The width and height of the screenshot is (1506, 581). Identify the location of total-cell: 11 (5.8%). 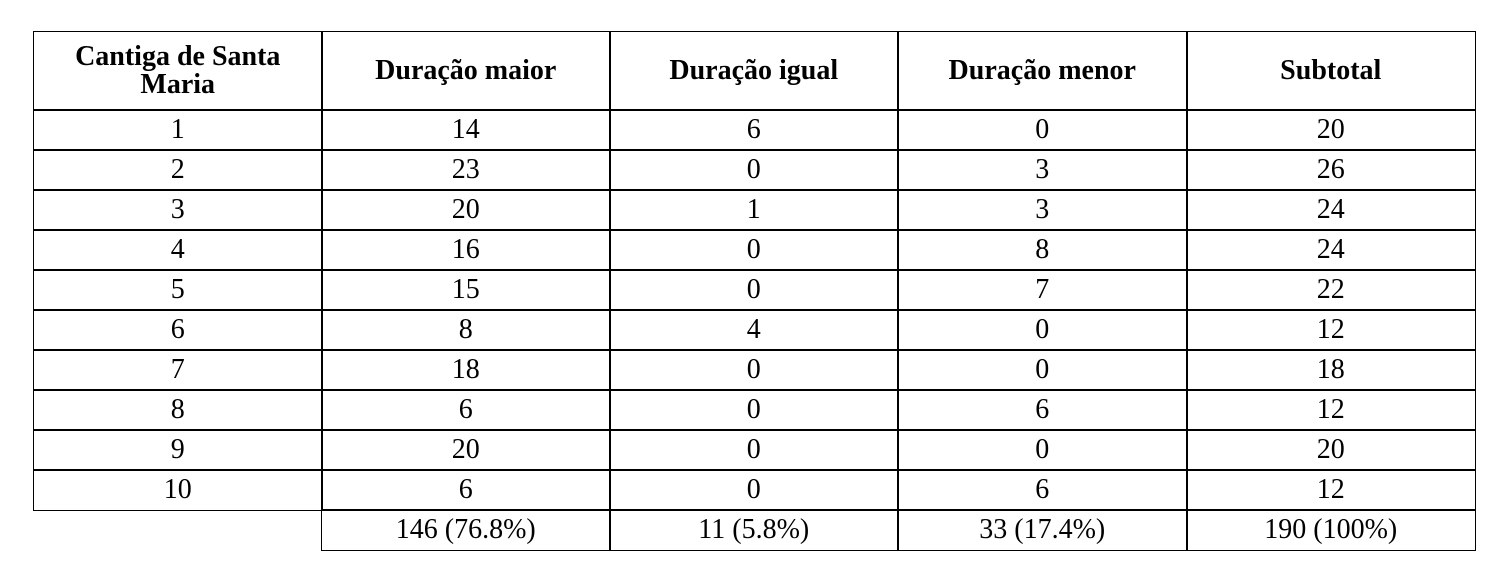
(754, 530).